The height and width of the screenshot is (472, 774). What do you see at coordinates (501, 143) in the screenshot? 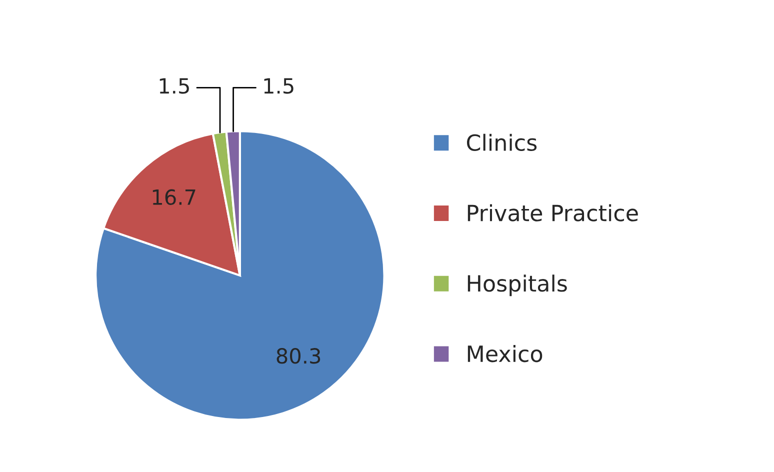
I see `legend-label: Clinics` at bounding box center [501, 143].